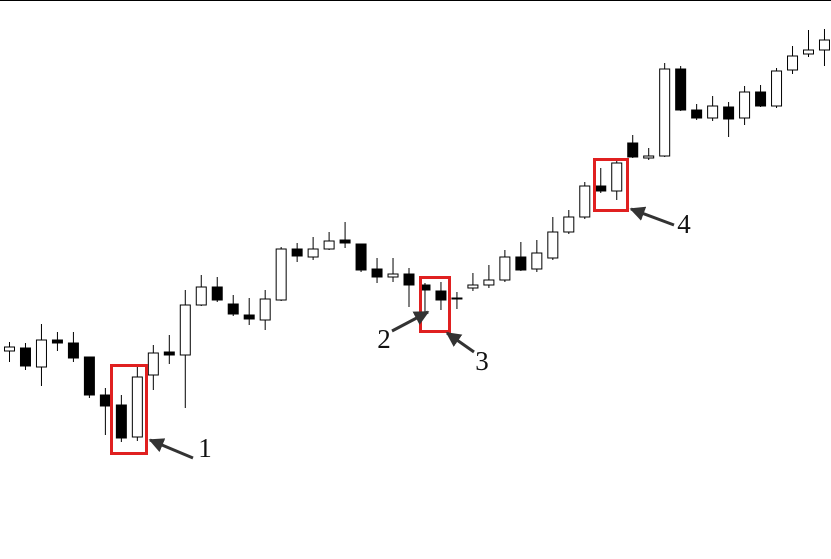  What do you see at coordinates (384, 339) in the screenshot?
I see `annotation: 2` at bounding box center [384, 339].